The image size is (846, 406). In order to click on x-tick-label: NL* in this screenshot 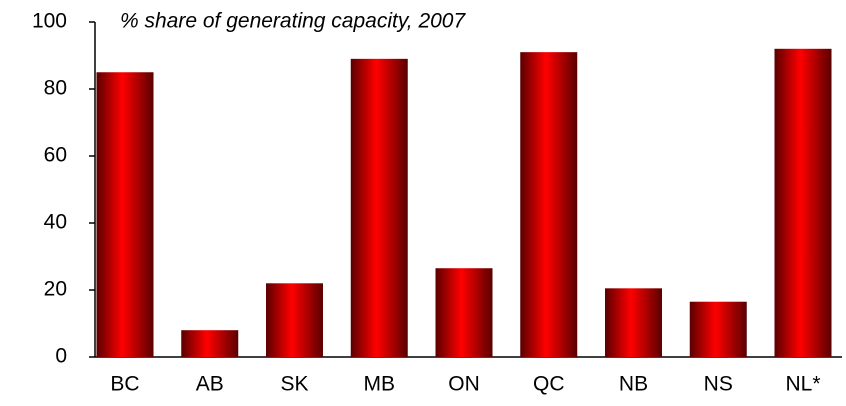, I will do `click(802, 384)`.